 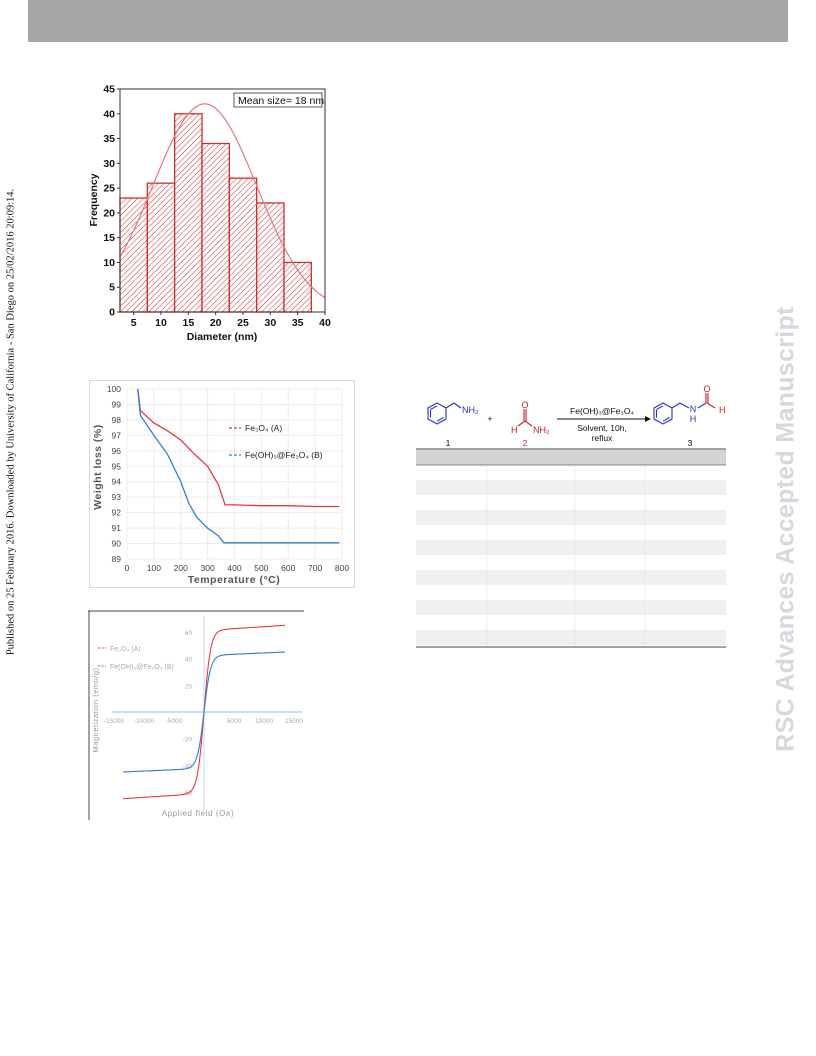 I want to click on tga-legend-b: Fe(OH)₃@Fe₃O₄ (B), so click(x=284, y=455).